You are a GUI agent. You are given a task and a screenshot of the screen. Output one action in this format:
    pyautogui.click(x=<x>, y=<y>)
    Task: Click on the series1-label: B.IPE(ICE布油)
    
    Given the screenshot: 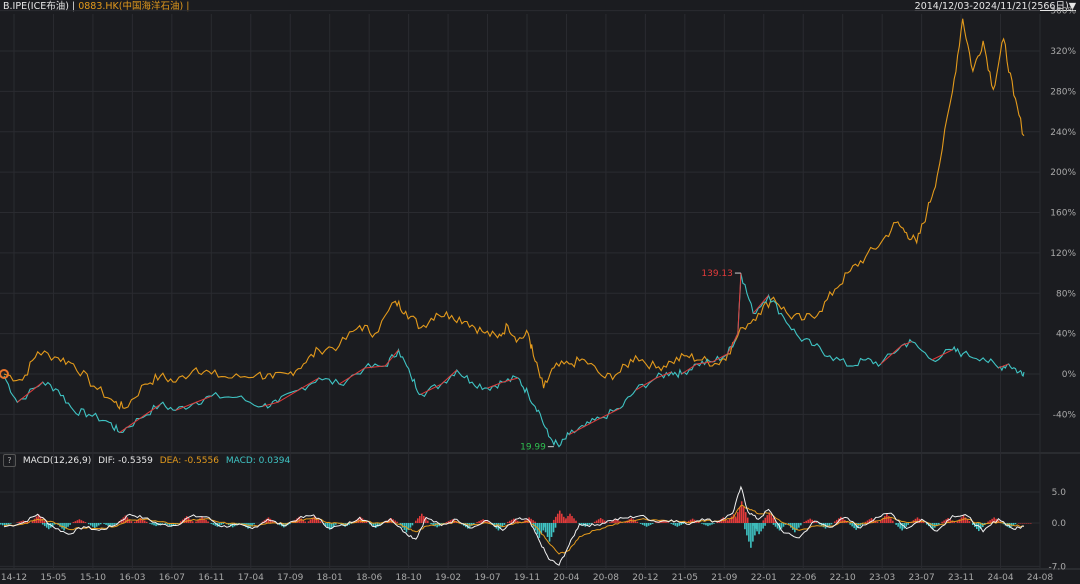 What is the action you would take?
    pyautogui.click(x=36, y=6)
    